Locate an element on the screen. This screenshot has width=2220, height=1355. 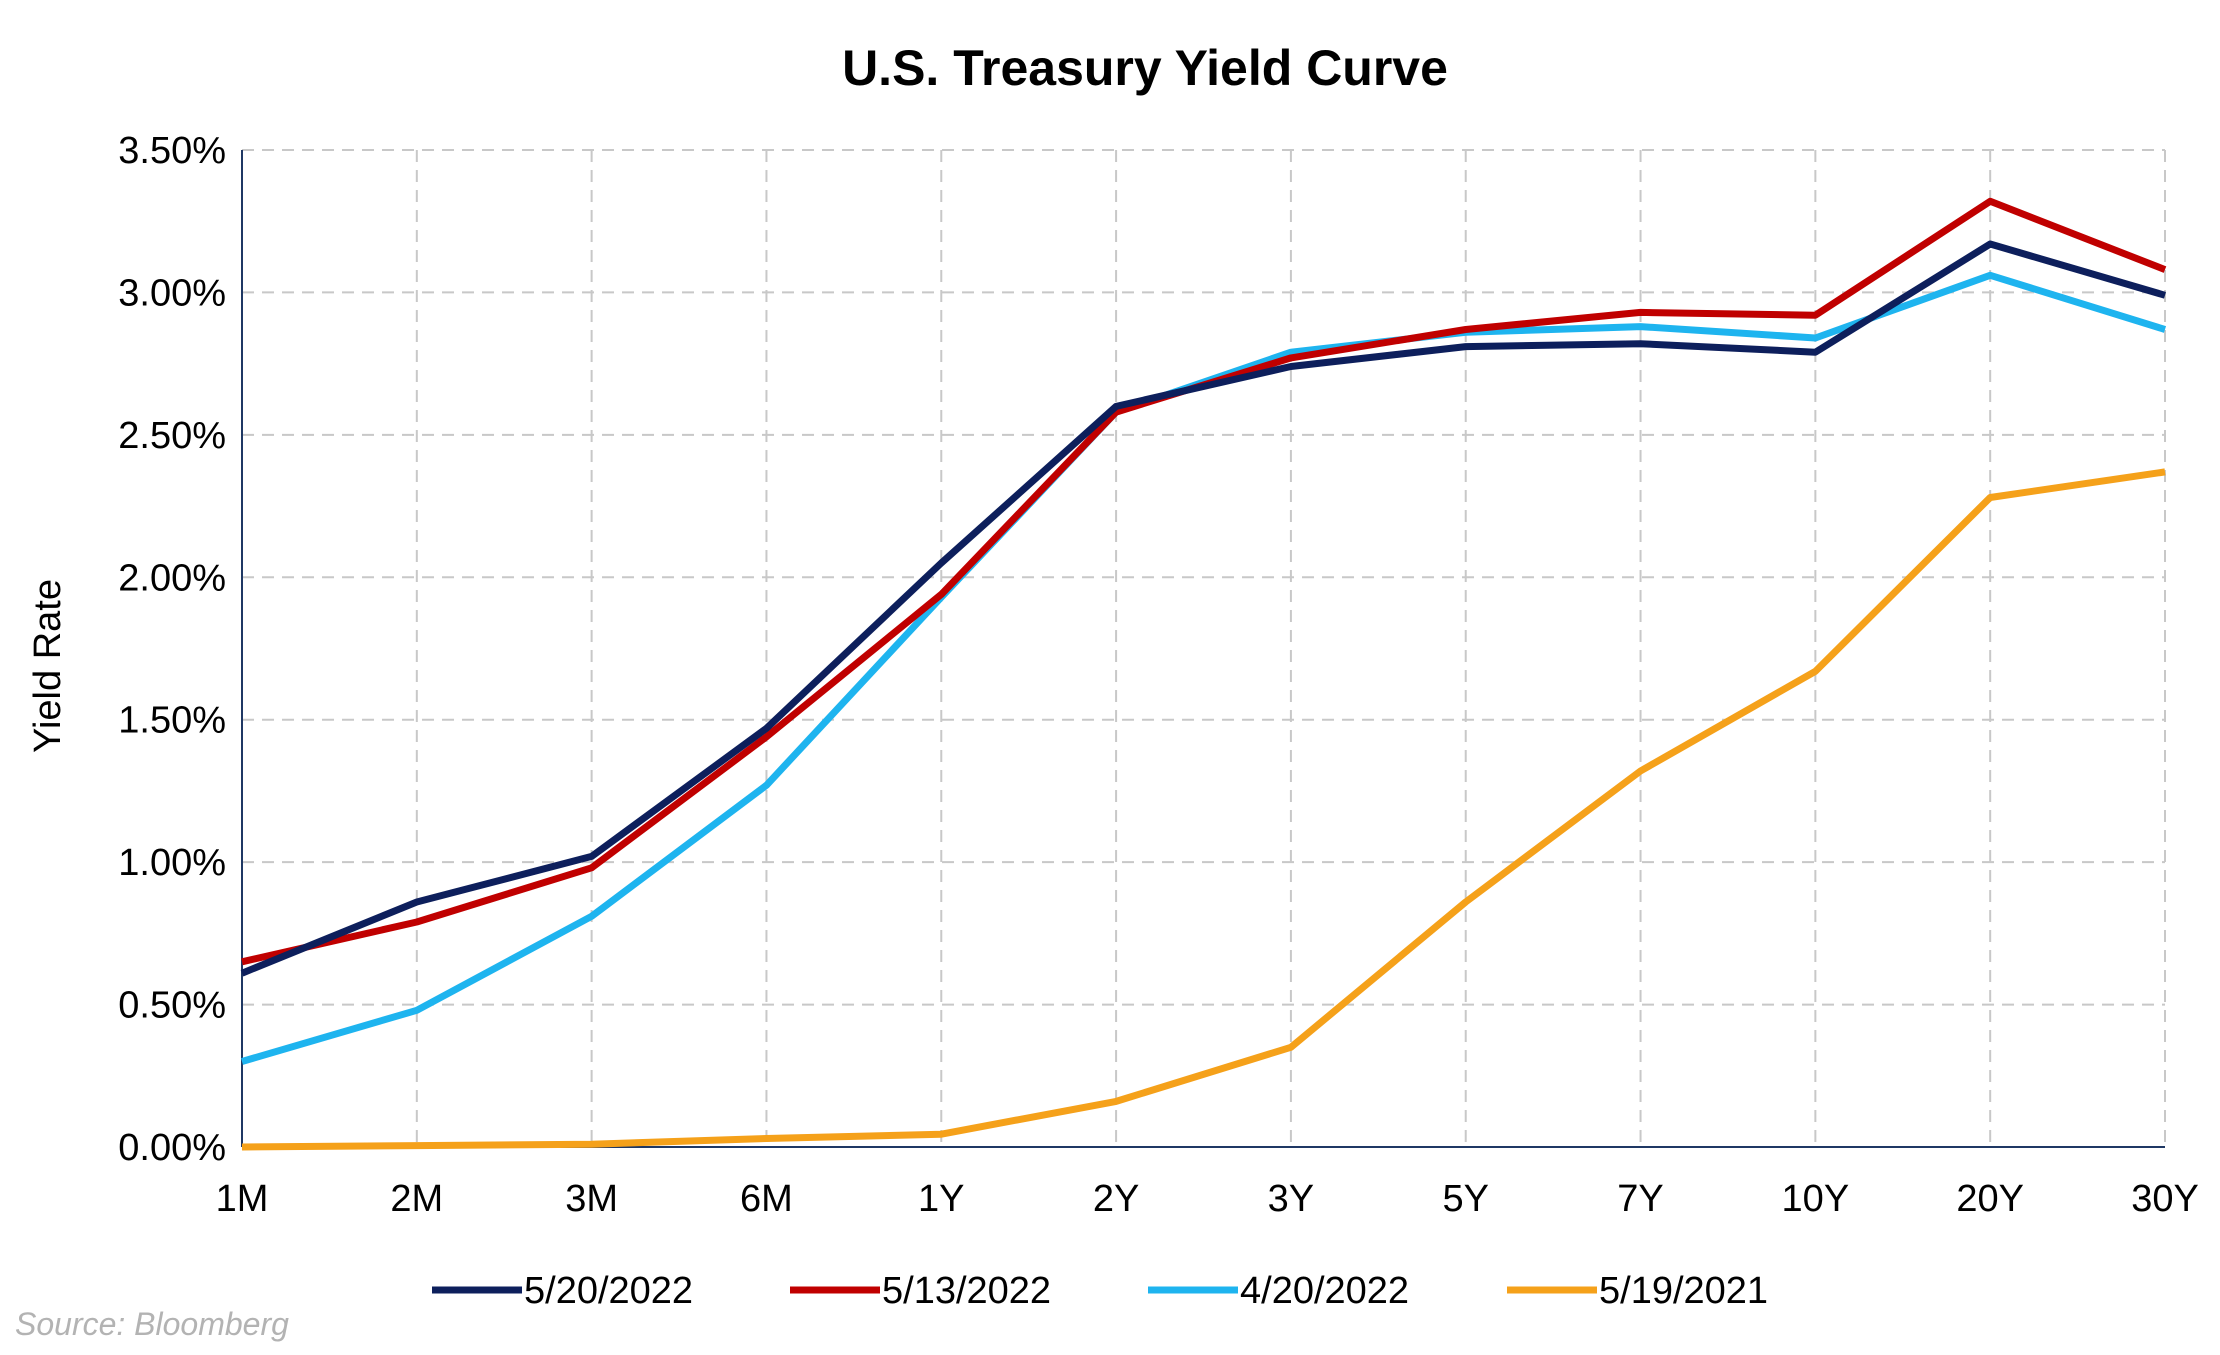
y-tick-label: 0.50% is located at coordinates (172, 1006).